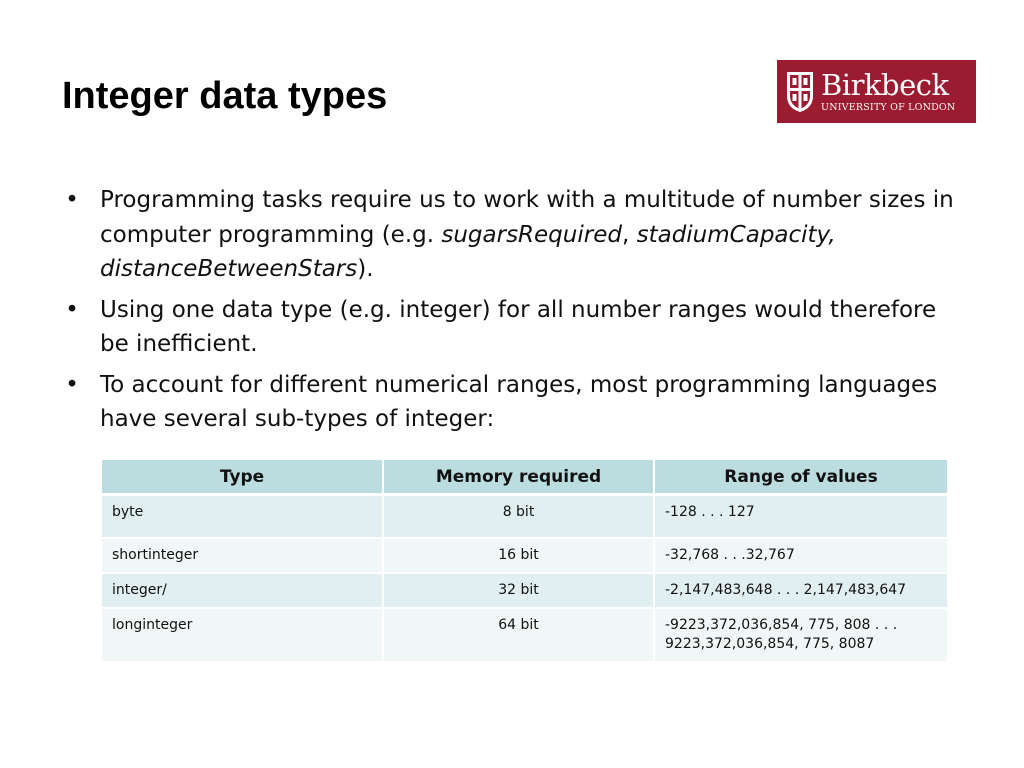  I want to click on column-header-type: Type, so click(243, 478).